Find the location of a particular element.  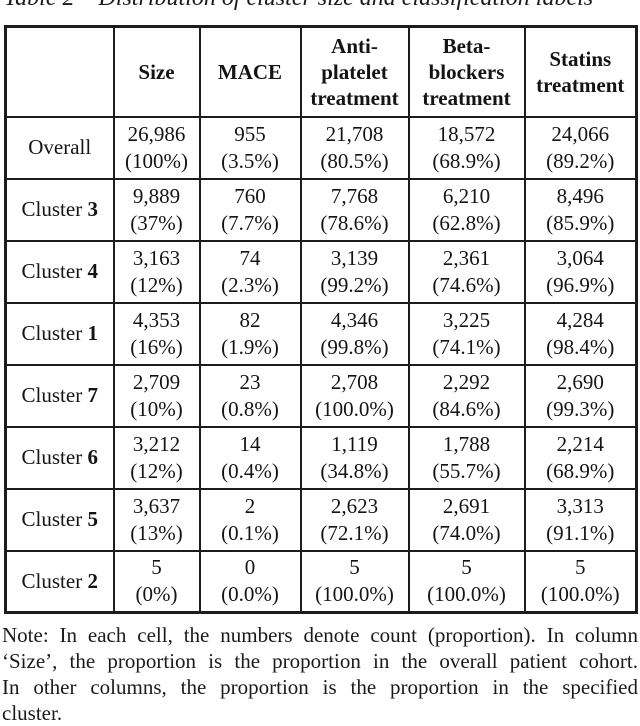

data-cell-mace: 0 (0.0%) is located at coordinates (250, 581).